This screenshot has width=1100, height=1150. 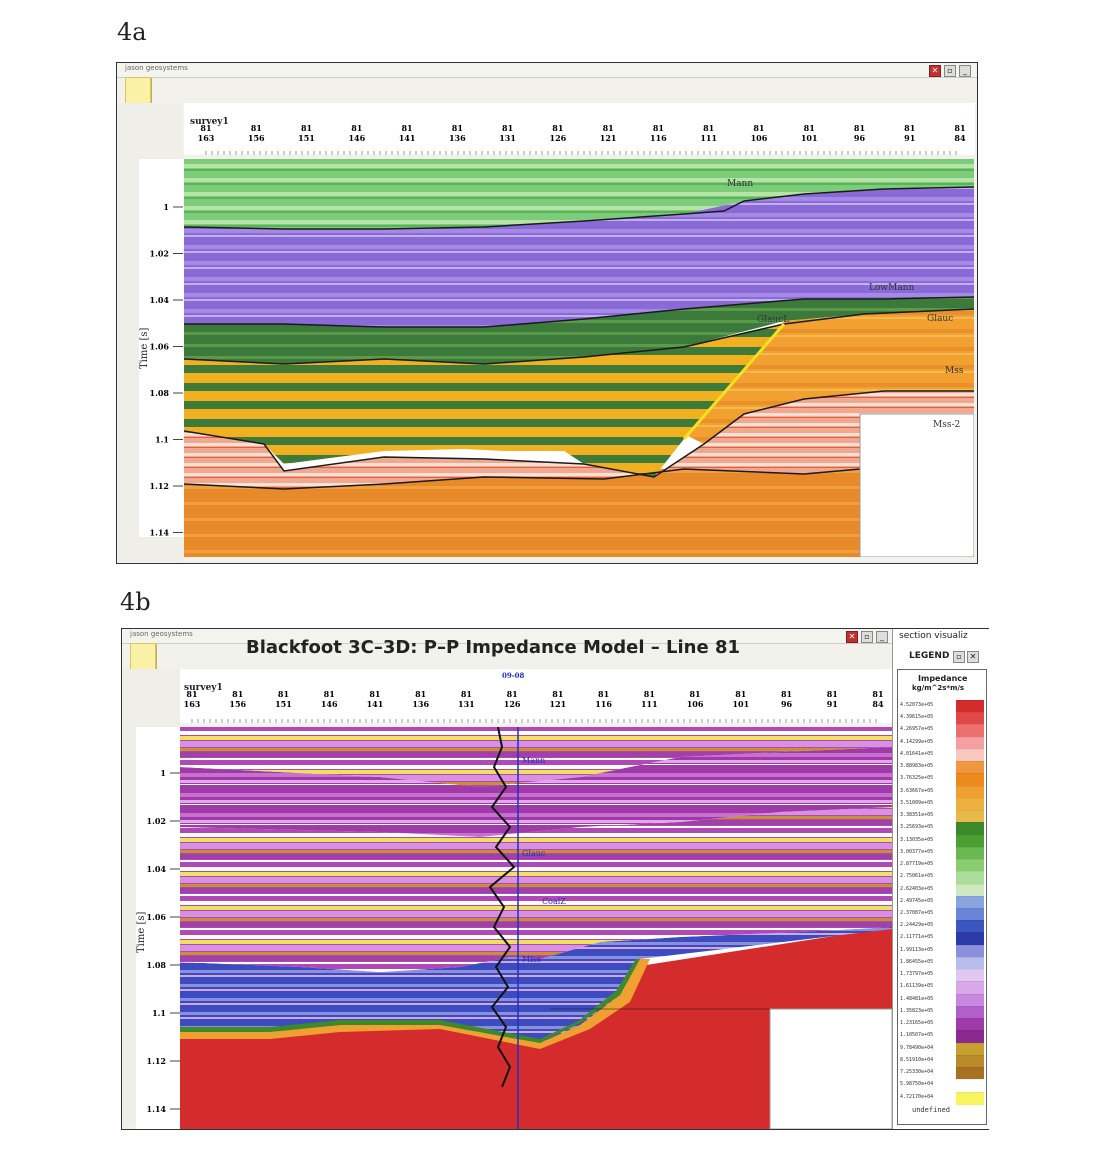 What do you see at coordinates (931, 1109) in the screenshot?
I see `legend-undefined: undefined` at bounding box center [931, 1109].